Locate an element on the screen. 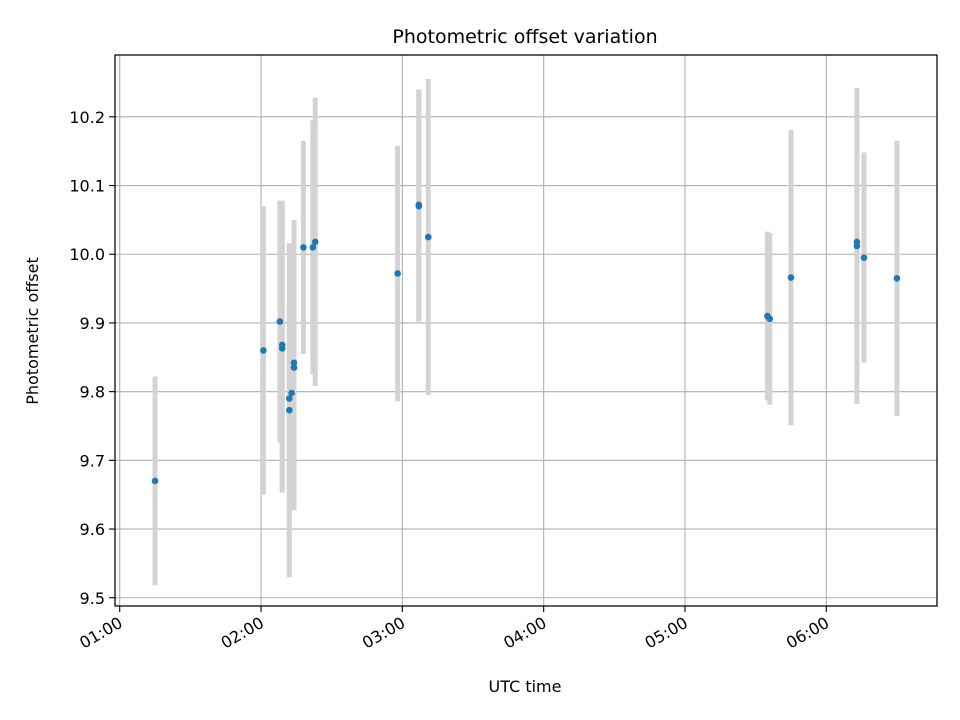 Image resolution: width=960 pixels, height=720 pixels. chart-title: Photometric offset variation is located at coordinates (524, 37).